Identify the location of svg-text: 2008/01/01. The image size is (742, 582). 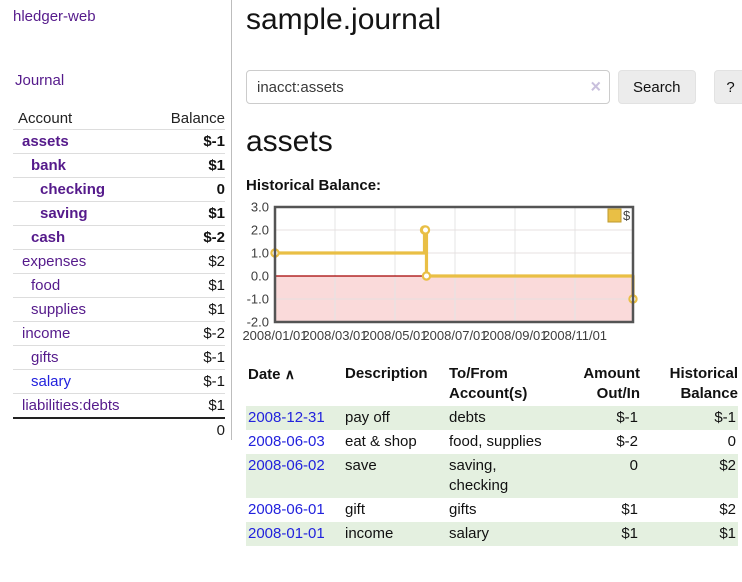
(274, 335).